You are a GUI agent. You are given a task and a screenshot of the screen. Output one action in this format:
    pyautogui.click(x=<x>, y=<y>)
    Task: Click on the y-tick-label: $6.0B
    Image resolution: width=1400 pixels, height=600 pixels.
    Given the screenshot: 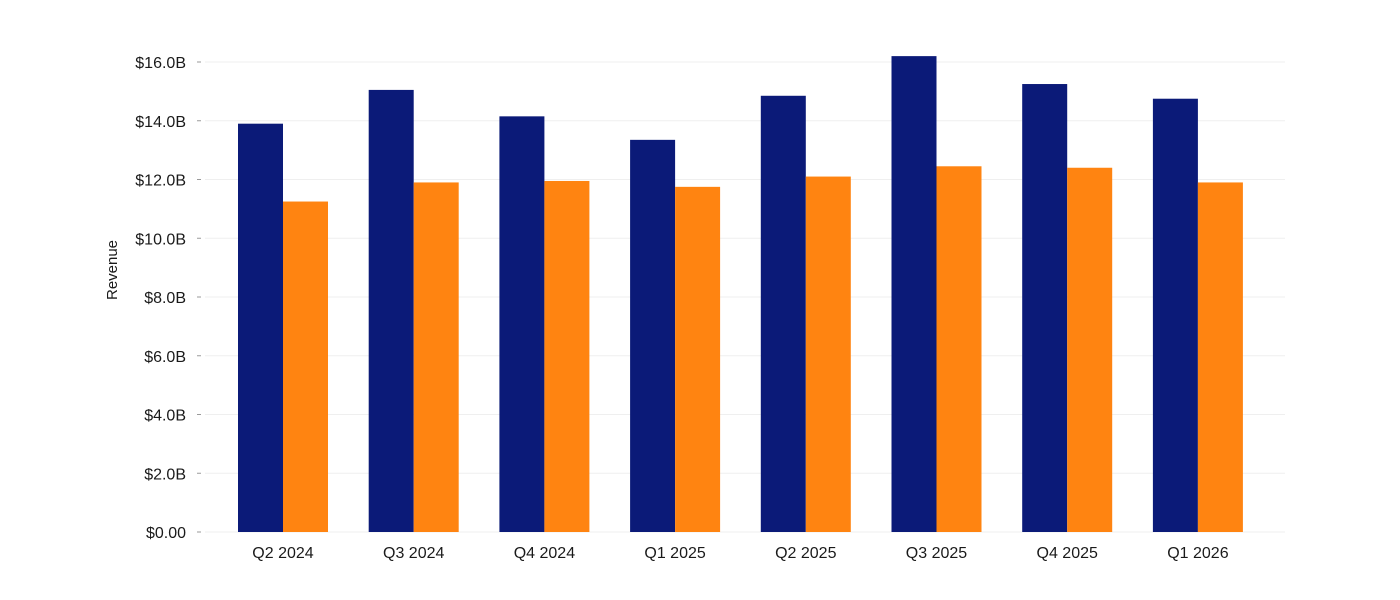 What is the action you would take?
    pyautogui.click(x=165, y=357)
    